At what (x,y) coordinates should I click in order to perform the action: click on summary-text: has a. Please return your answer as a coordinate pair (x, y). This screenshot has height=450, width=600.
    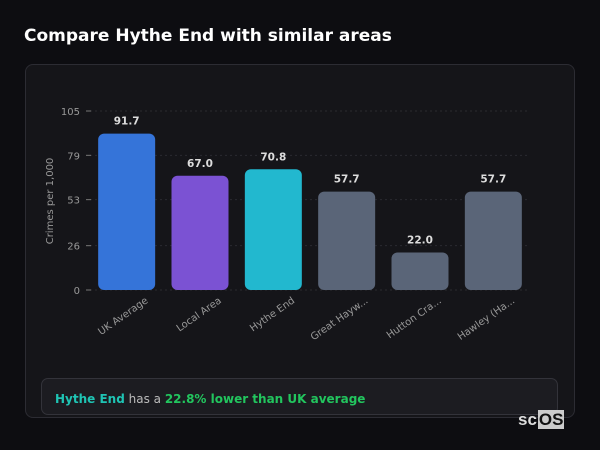
    Looking at the image, I should click on (144, 399).